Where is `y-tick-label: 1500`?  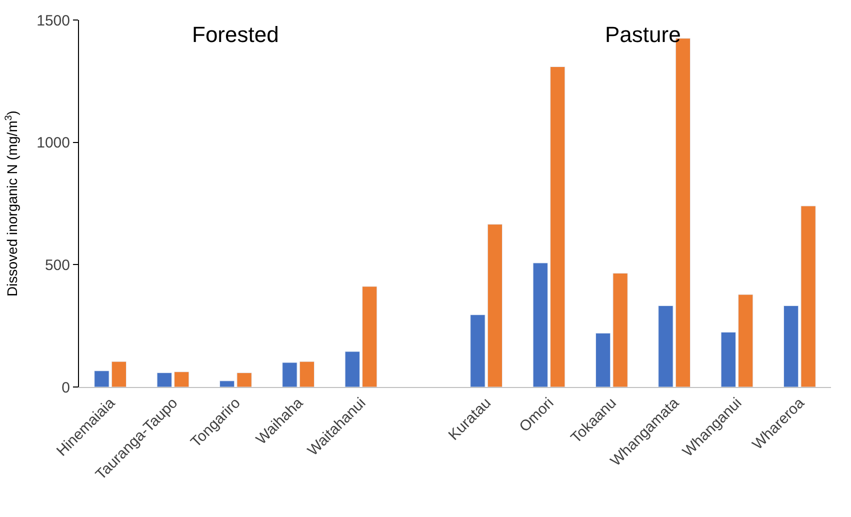 y-tick-label: 1500 is located at coordinates (53, 21).